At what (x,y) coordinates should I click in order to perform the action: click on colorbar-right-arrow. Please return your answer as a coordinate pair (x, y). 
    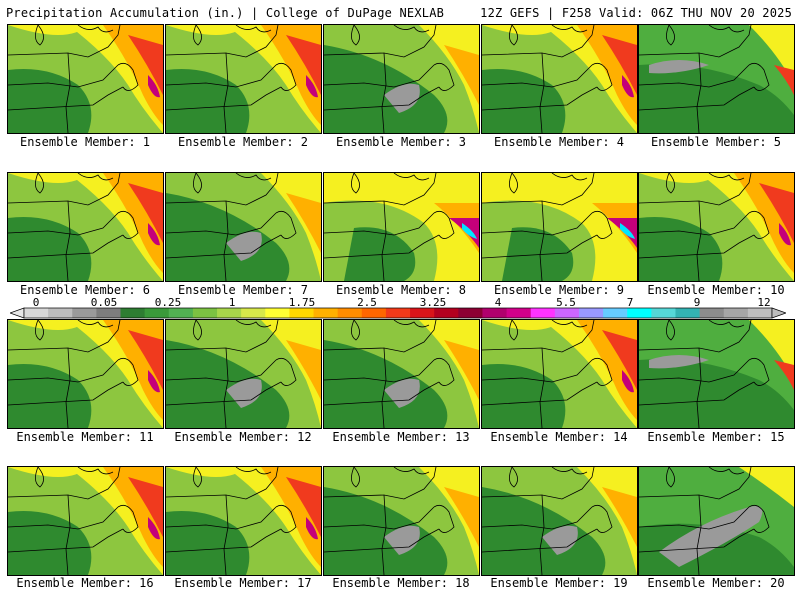
    Looking at the image, I should click on (778, 313).